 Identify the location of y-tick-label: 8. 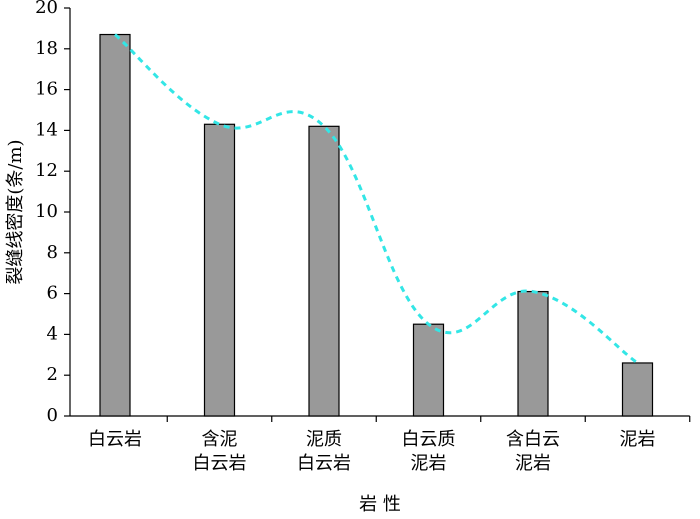
(52, 252).